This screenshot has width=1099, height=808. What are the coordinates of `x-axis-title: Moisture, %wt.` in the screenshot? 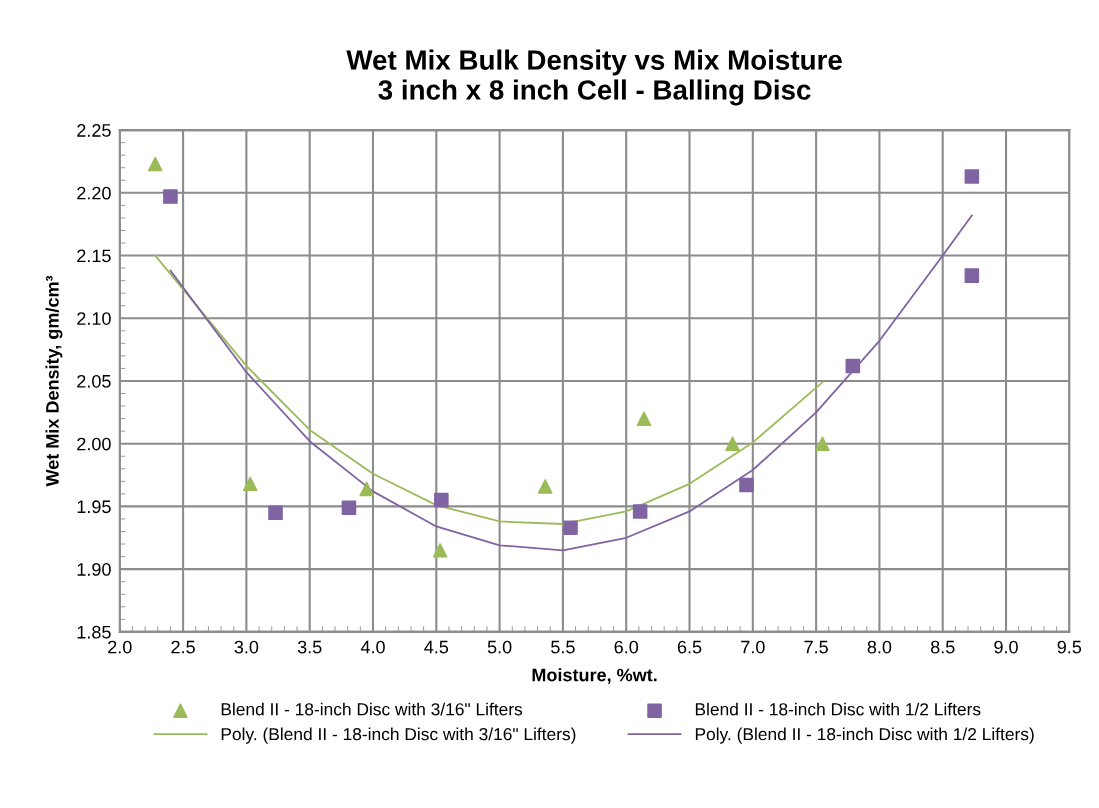 It's located at (594, 676).